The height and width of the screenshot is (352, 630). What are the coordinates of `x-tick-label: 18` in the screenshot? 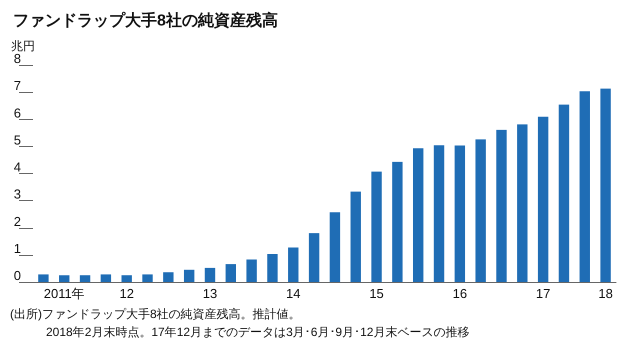 It's located at (605, 293).